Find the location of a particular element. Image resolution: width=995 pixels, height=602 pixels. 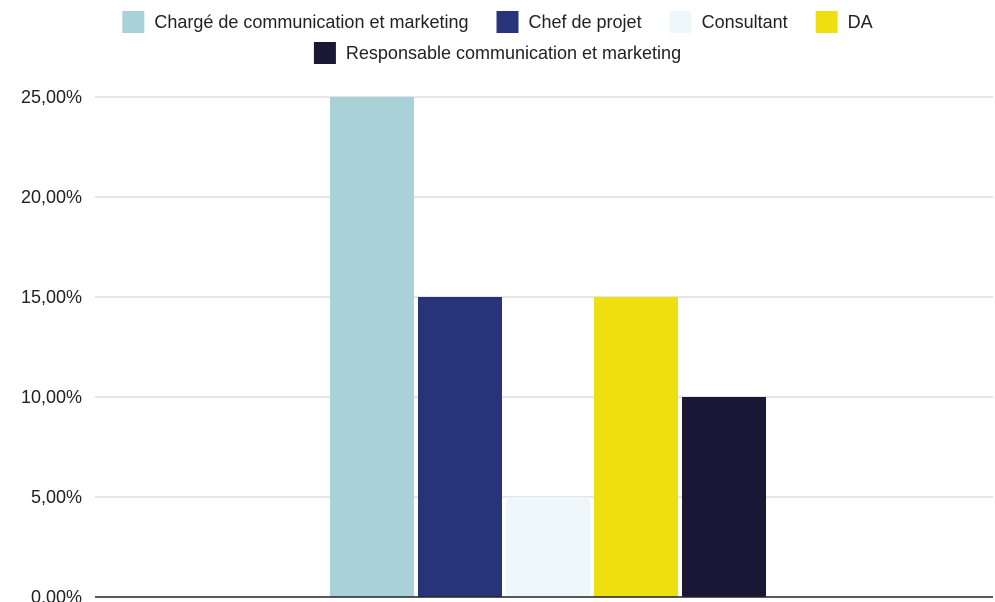

y-tick-label: 25,00% is located at coordinates (51, 97).